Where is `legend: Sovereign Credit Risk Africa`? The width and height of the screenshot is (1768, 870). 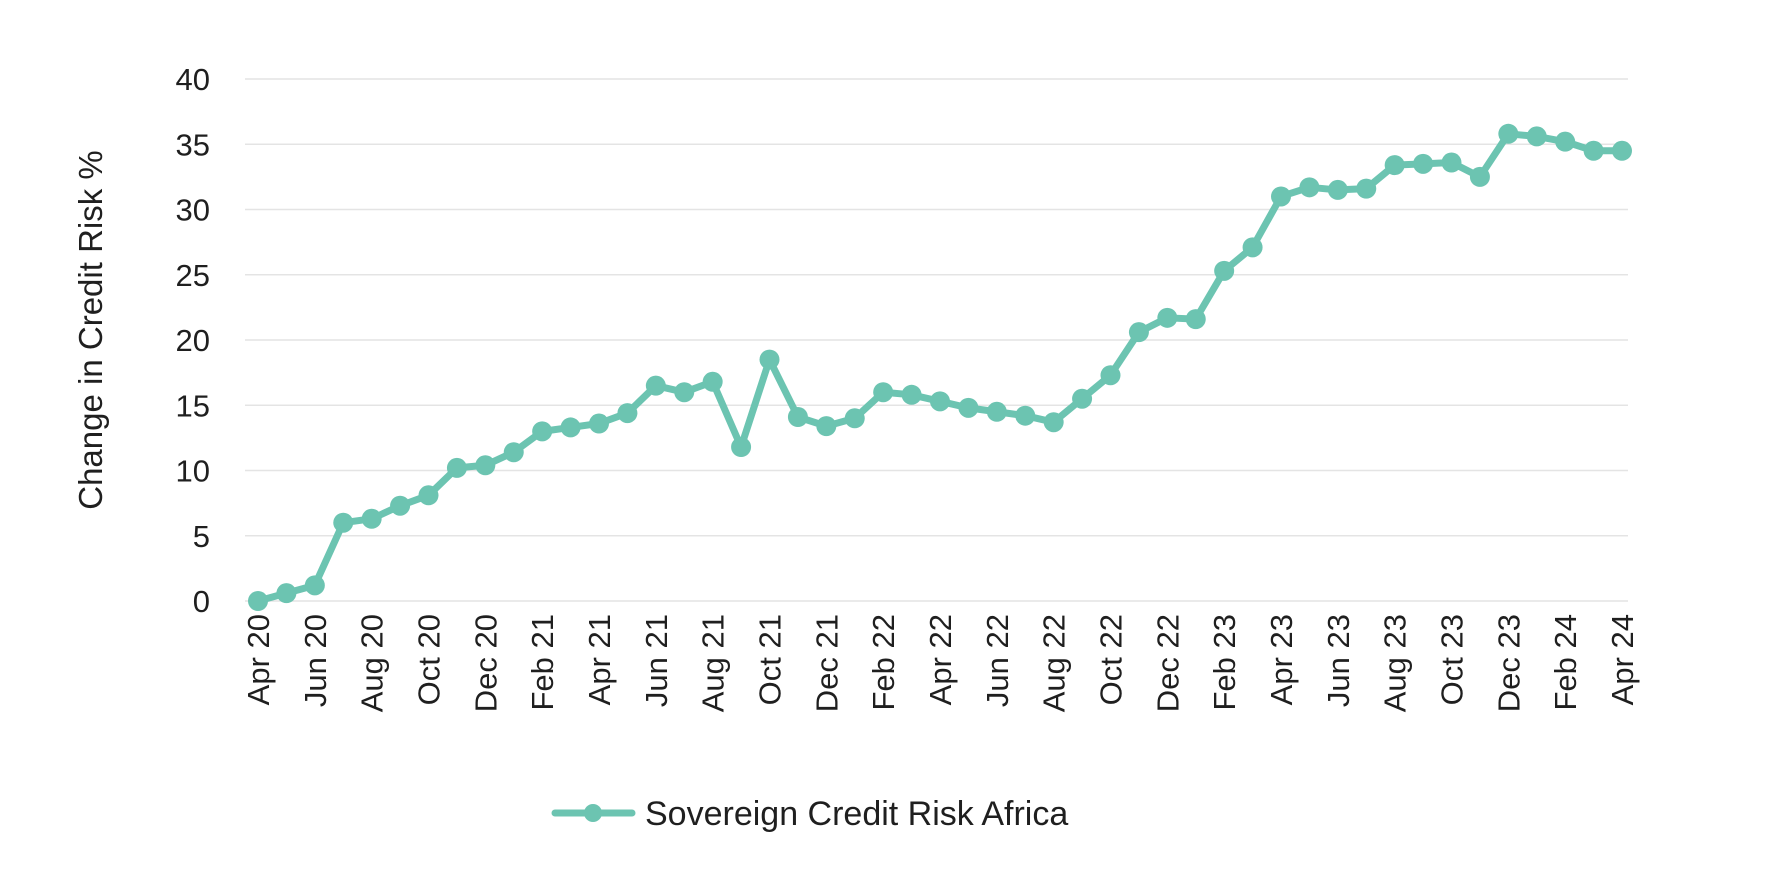 legend: Sovereign Credit Risk Africa is located at coordinates (809, 814).